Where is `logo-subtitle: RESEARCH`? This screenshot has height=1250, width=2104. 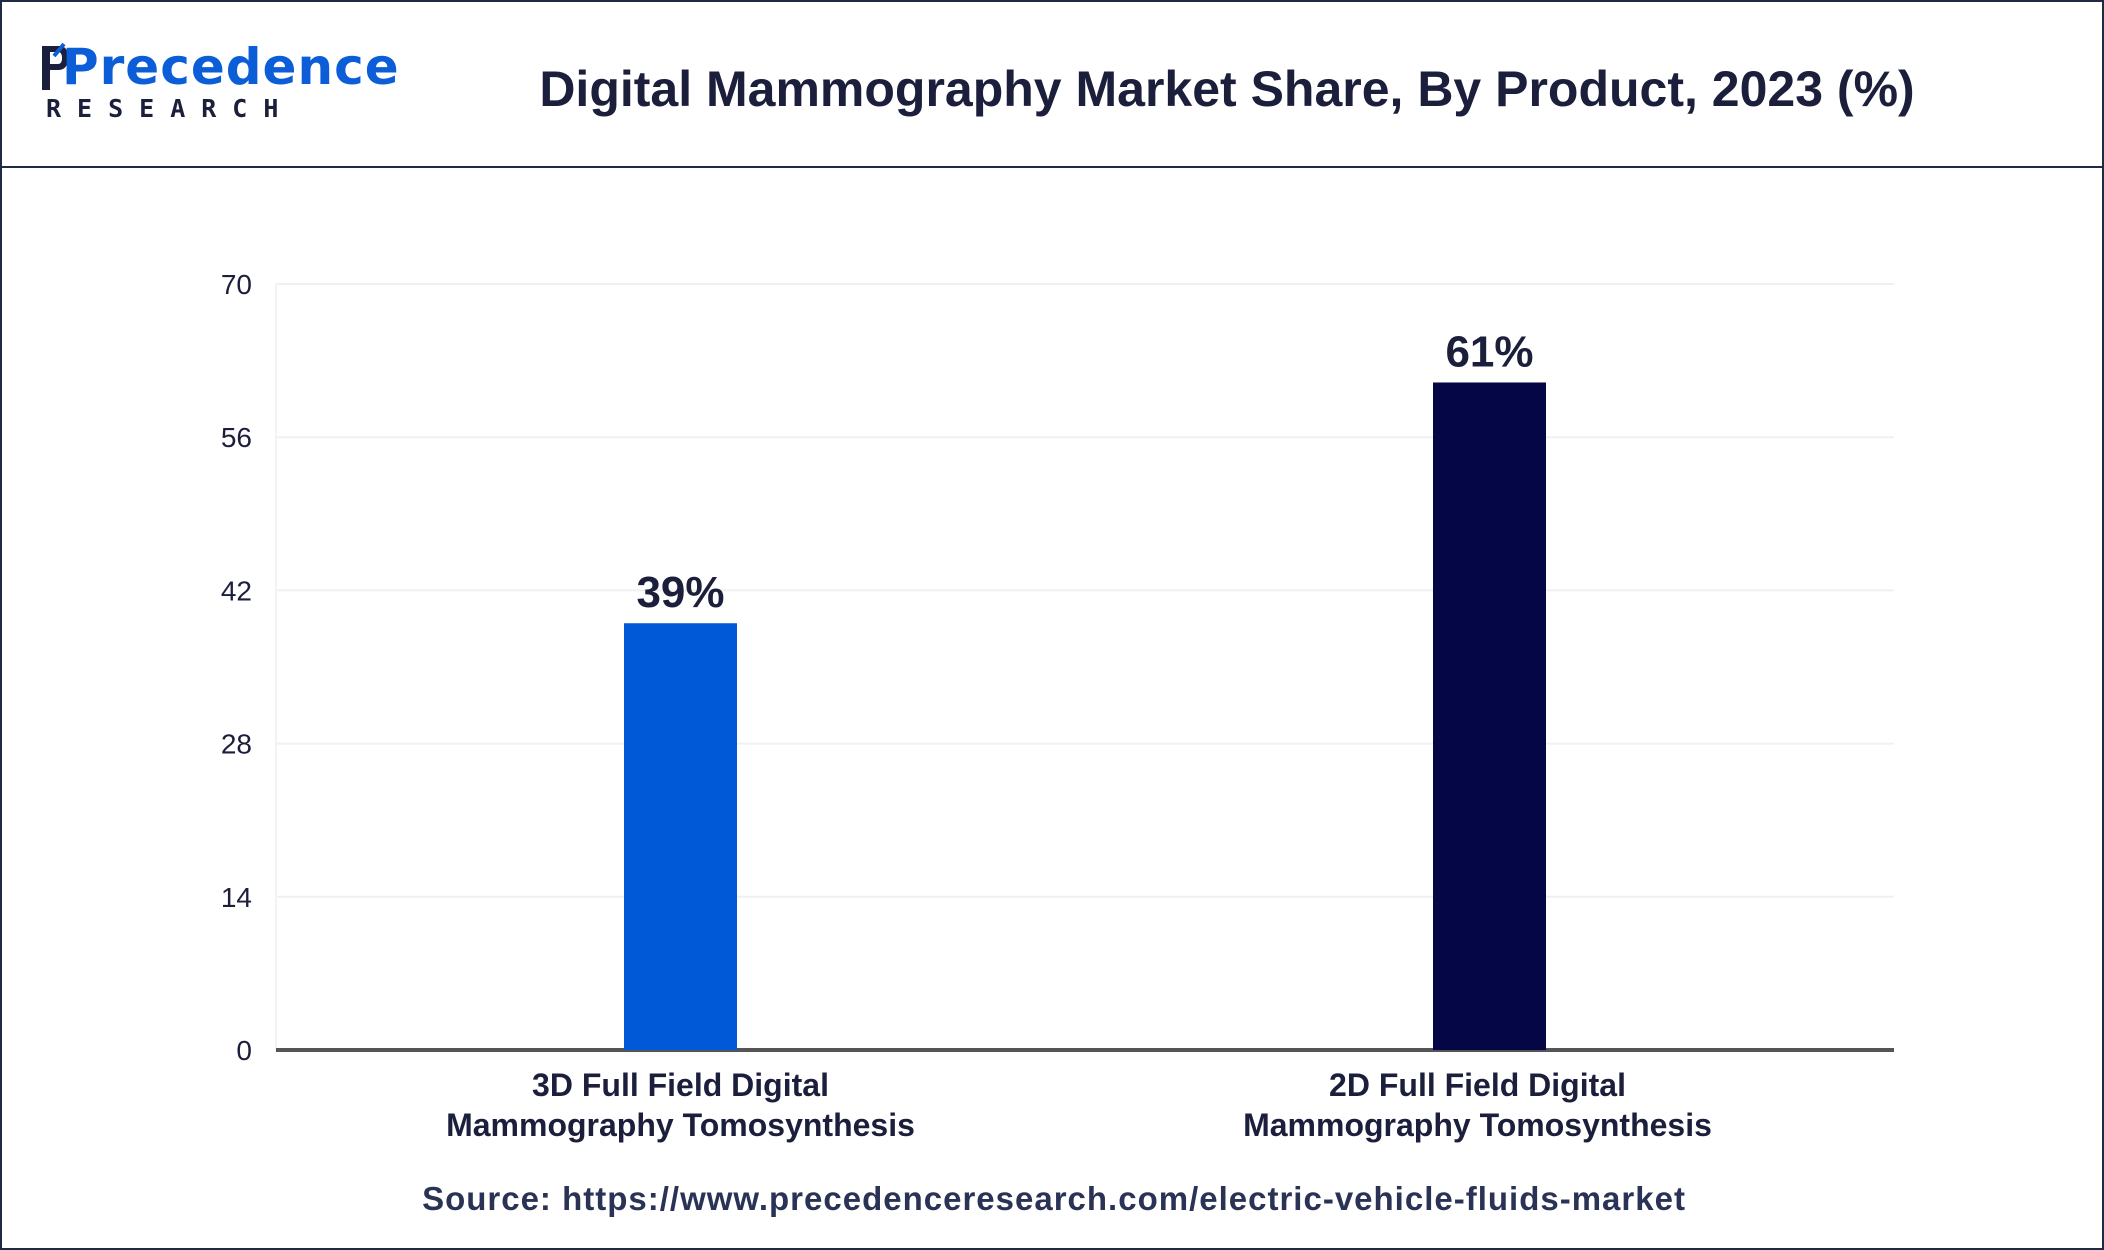
logo-subtitle: RESEARCH is located at coordinates (170, 108).